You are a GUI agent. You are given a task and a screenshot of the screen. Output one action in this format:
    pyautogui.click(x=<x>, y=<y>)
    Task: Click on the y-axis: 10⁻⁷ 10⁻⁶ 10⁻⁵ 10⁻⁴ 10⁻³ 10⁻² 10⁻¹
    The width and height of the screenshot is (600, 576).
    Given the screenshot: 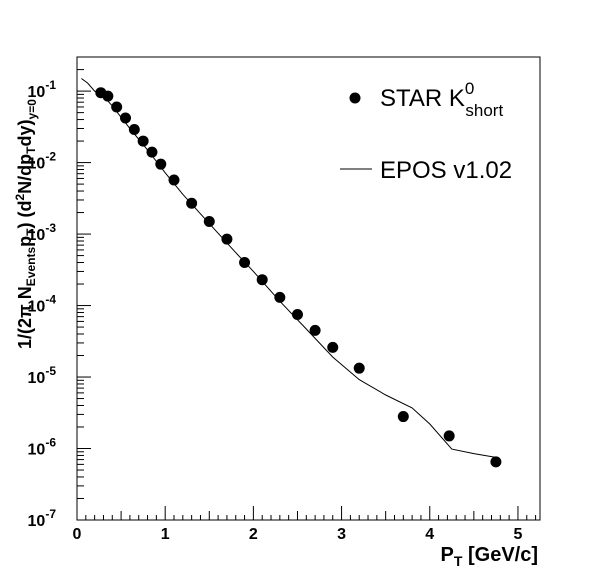 What is the action you would take?
    pyautogui.click(x=59, y=299)
    